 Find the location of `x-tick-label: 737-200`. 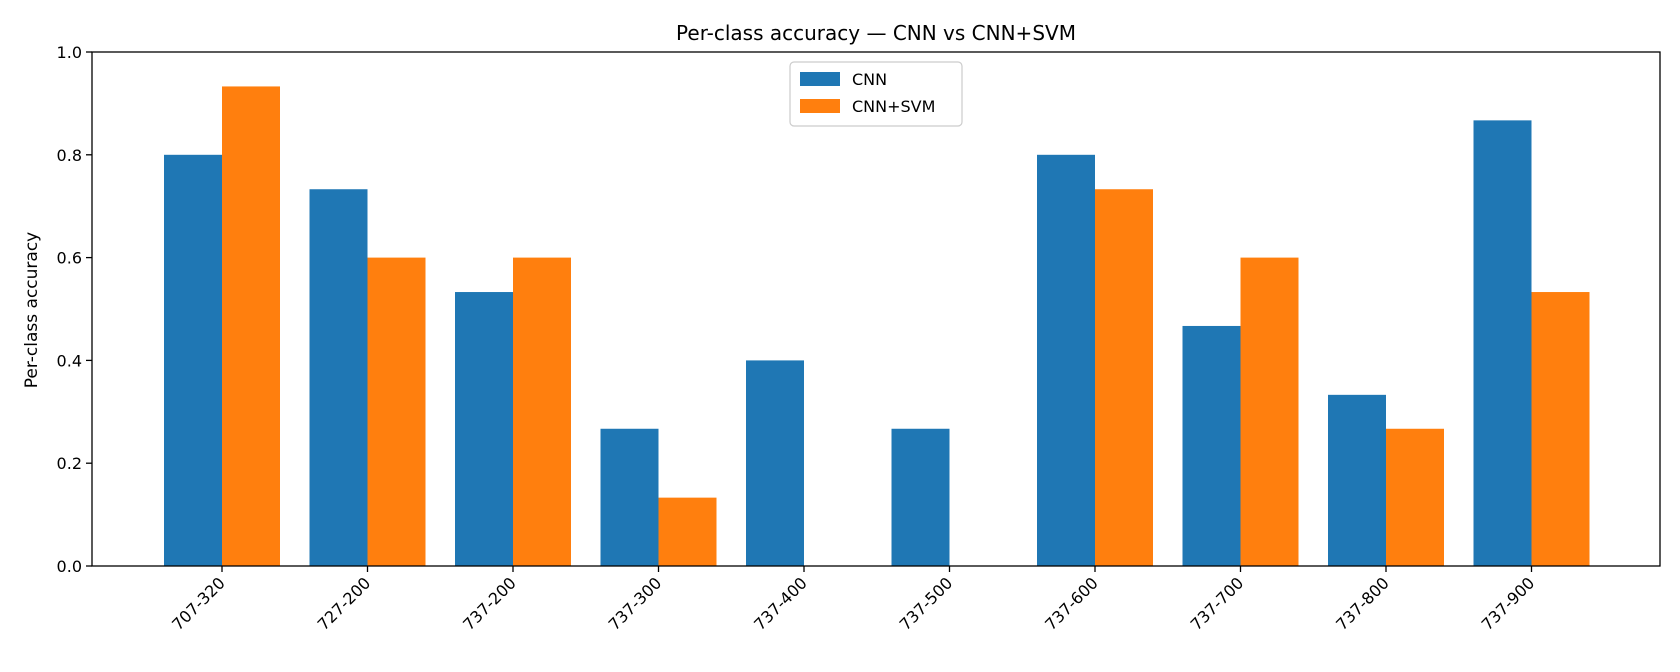

x-tick-label: 737-200 is located at coordinates (489, 603).